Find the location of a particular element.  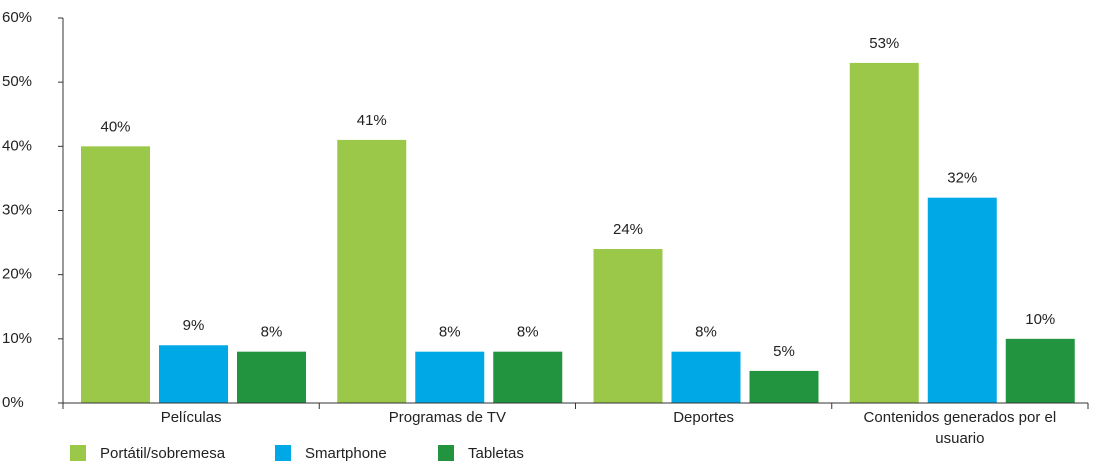

value-label: 40% is located at coordinates (115, 126).